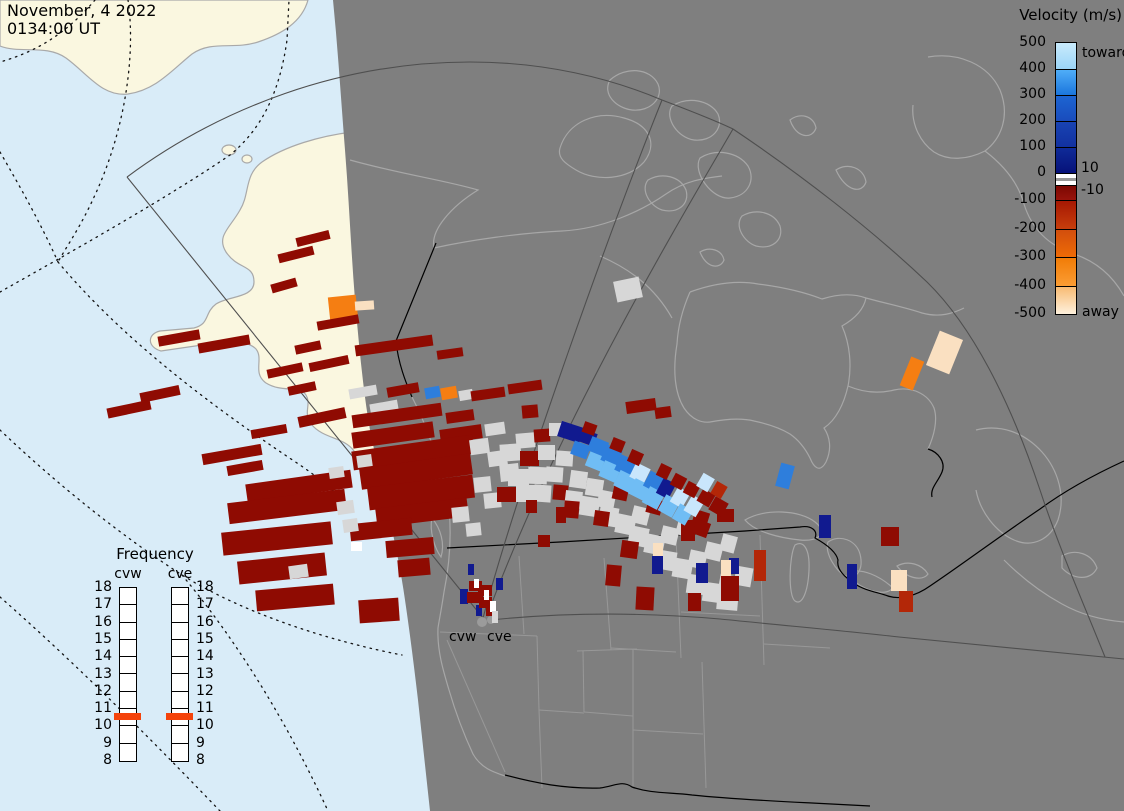 The width and height of the screenshot is (1124, 811). I want to click on velocity-tick: -300, so click(1030, 256).